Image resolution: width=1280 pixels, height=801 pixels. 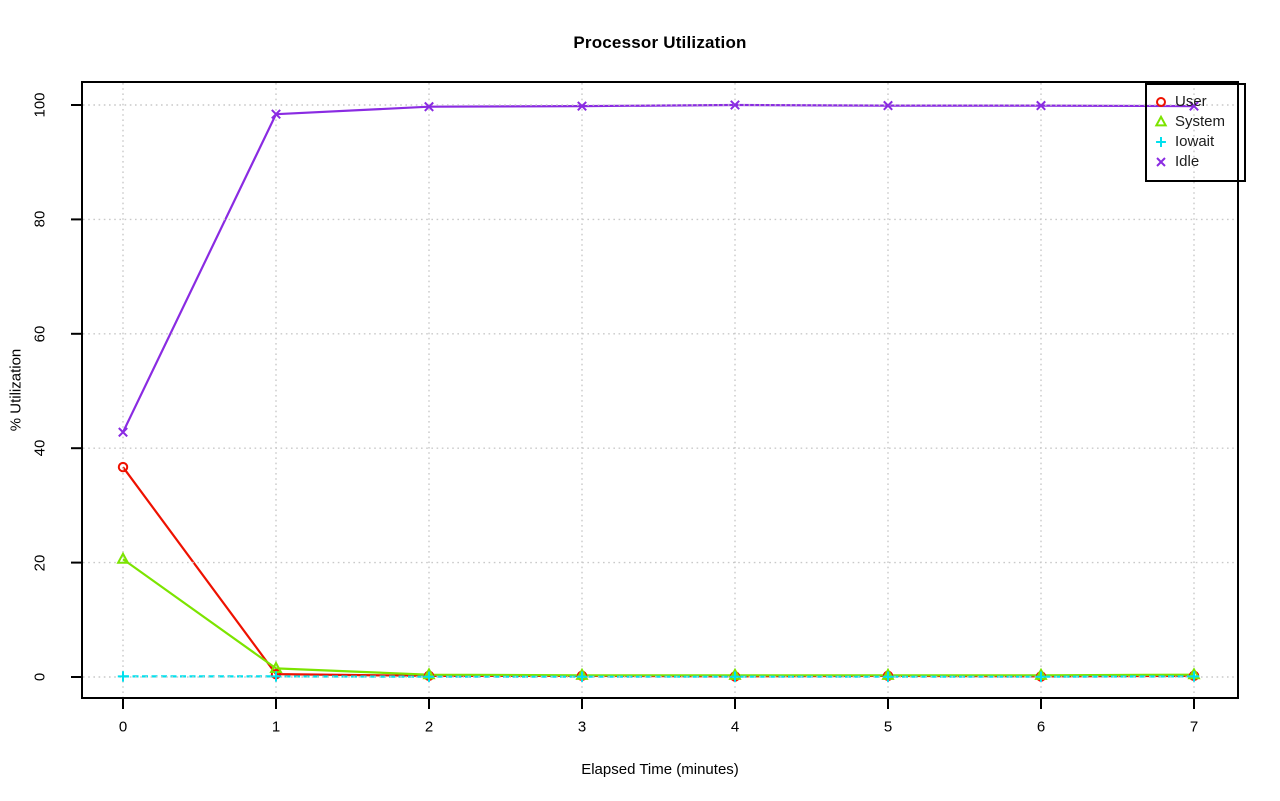 I want to click on legend-item-user: User, so click(x=1195, y=102).